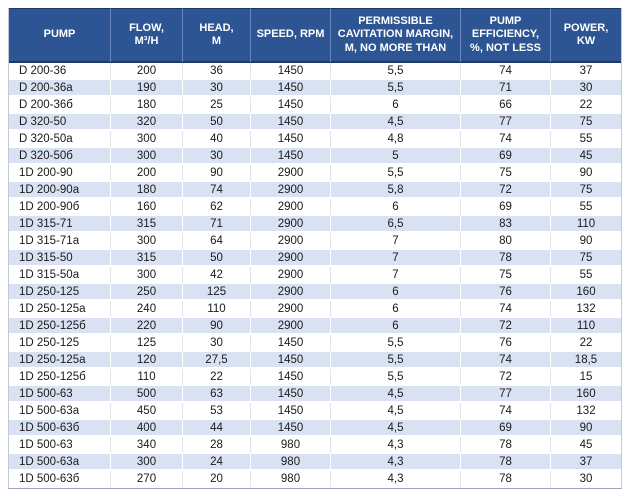  Describe the element at coordinates (147, 258) in the screenshot. I see `flow_m3_h-cell: 315` at that location.